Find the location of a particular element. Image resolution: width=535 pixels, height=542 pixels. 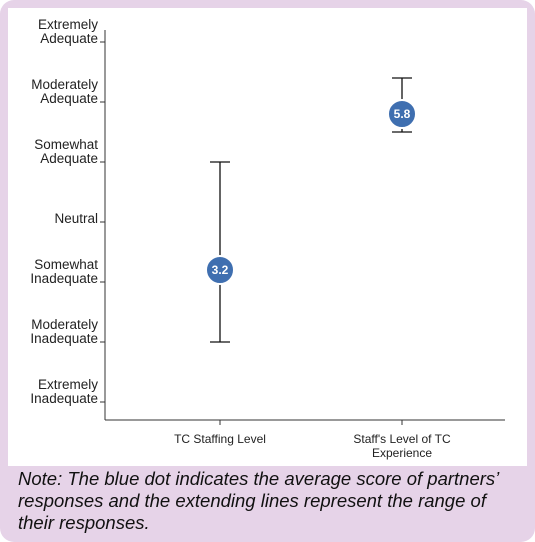

y-tick-label: Extremely Adequate is located at coordinates (67, 31).